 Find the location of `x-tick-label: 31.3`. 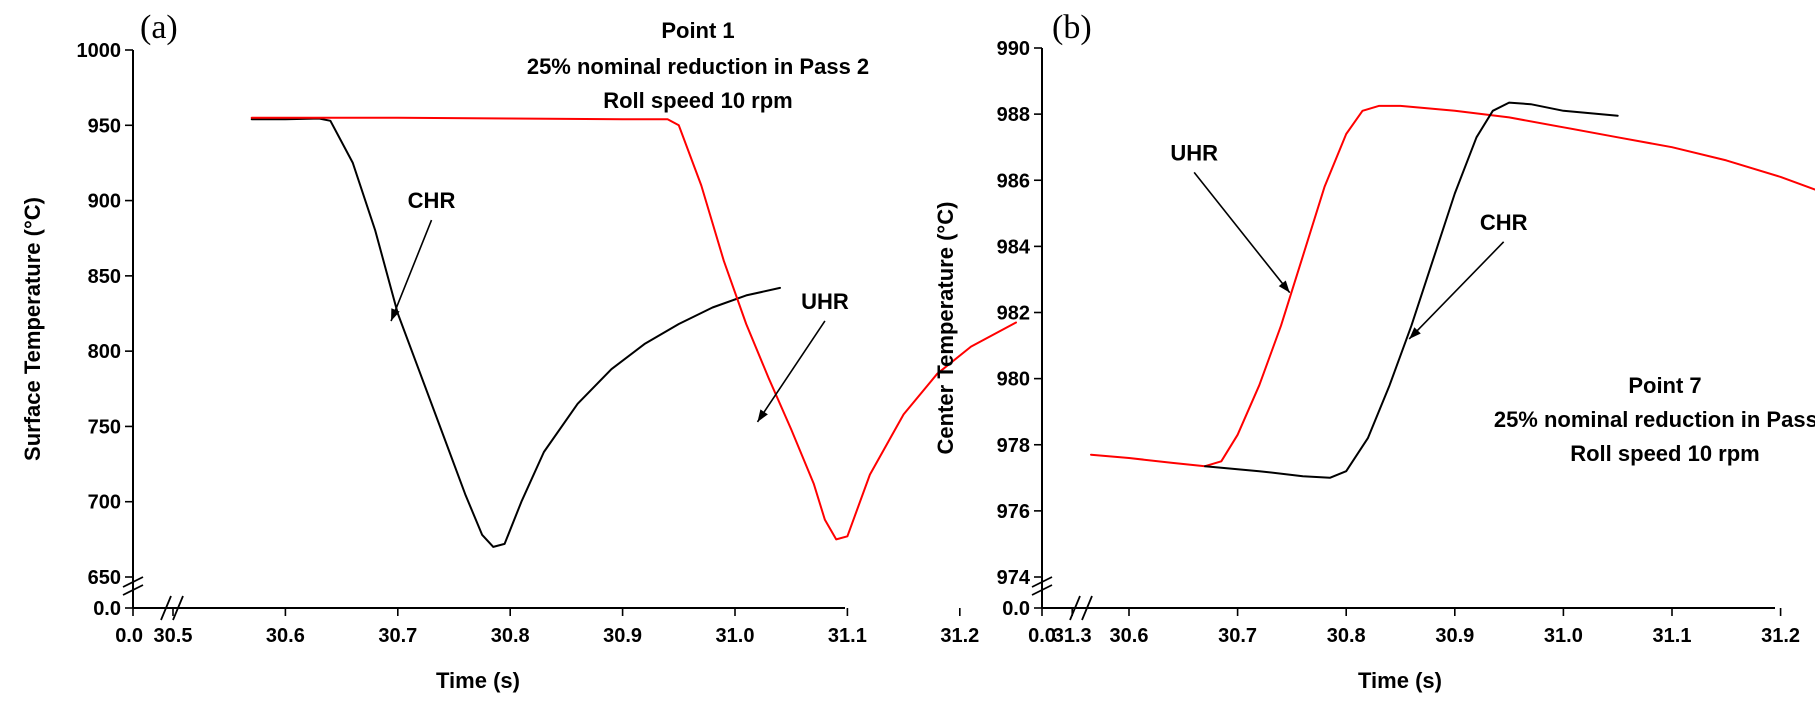

x-tick-label: 31.3 is located at coordinates (1072, 636).